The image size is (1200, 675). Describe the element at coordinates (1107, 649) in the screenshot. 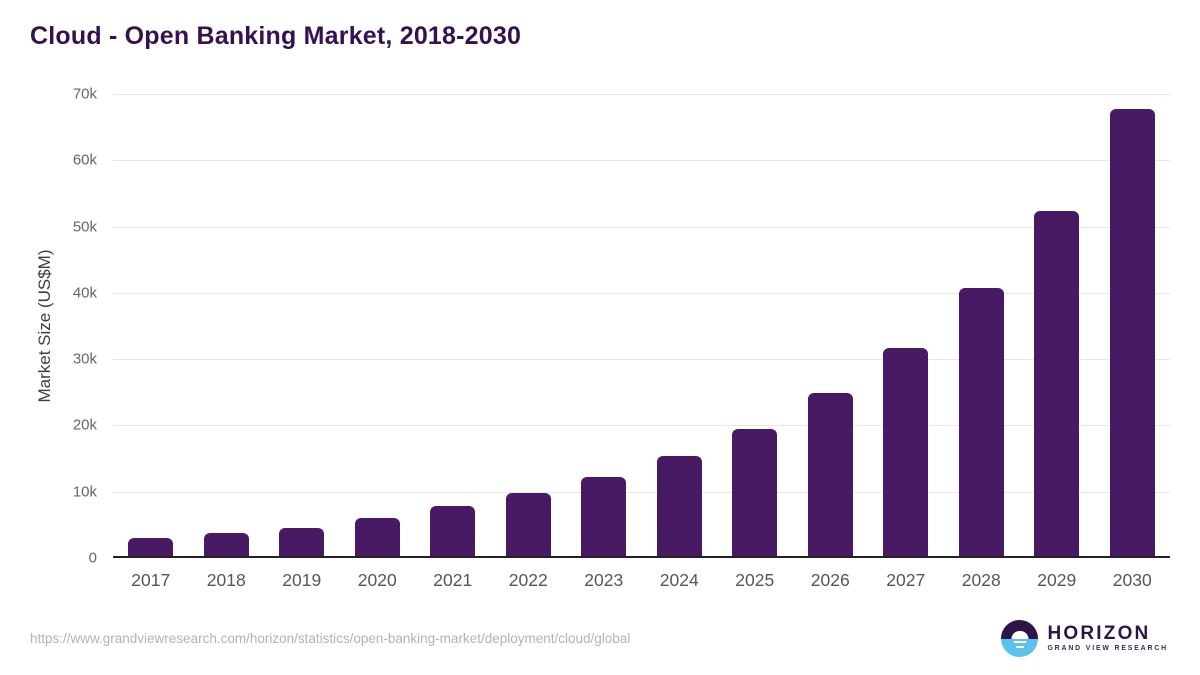

I see `logo-tagline: GRAND VIEW RESEARCH` at that location.